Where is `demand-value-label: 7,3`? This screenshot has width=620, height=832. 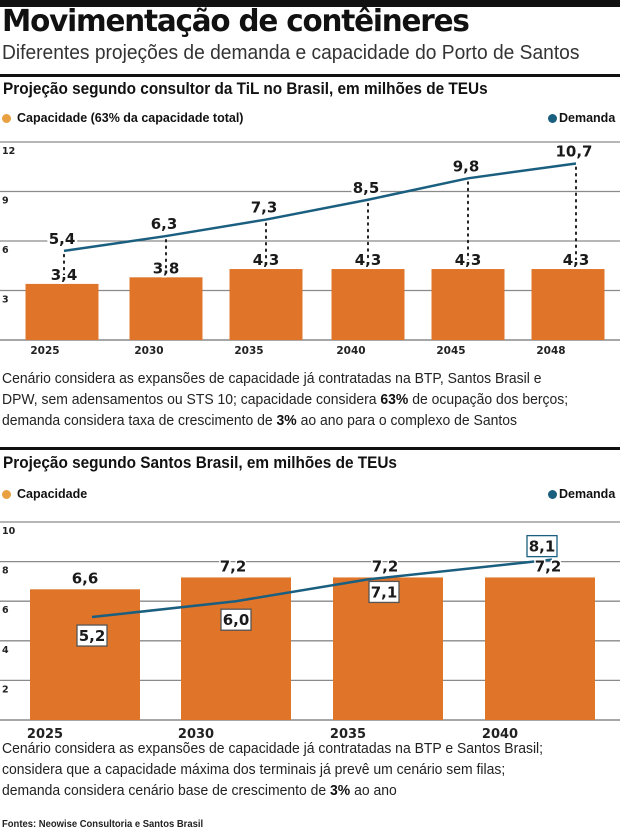
demand-value-label: 7,3 is located at coordinates (264, 208).